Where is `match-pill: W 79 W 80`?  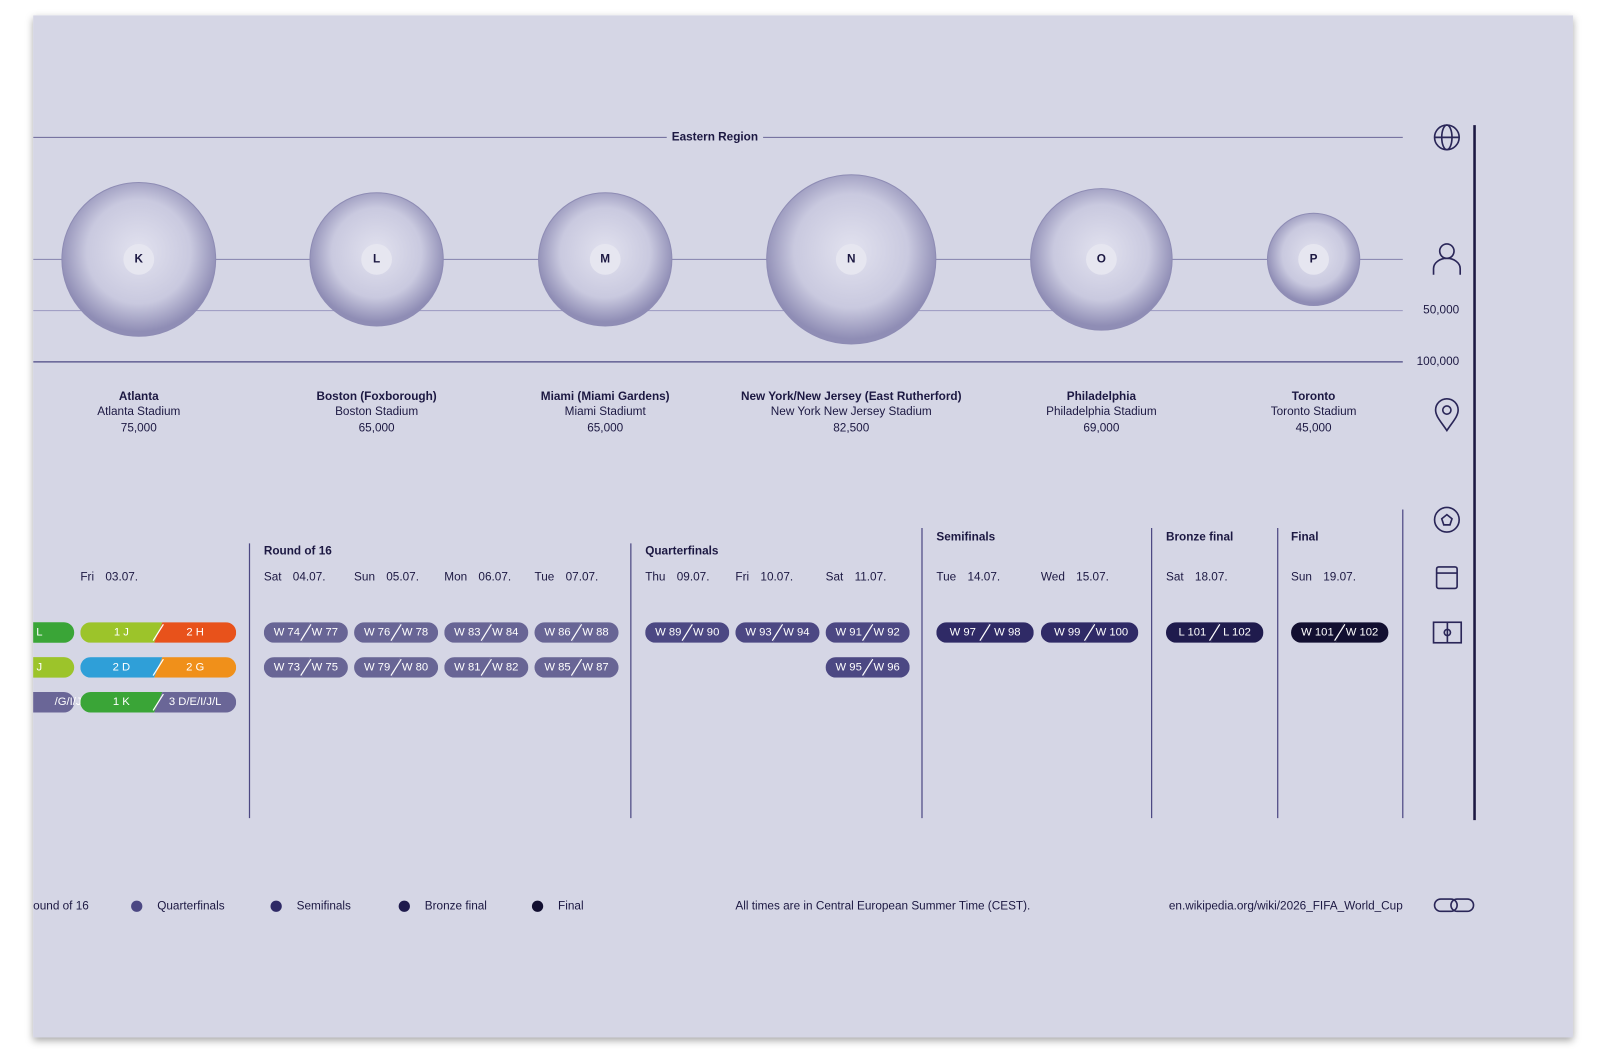 match-pill: W 79 W 80 is located at coordinates (396, 667).